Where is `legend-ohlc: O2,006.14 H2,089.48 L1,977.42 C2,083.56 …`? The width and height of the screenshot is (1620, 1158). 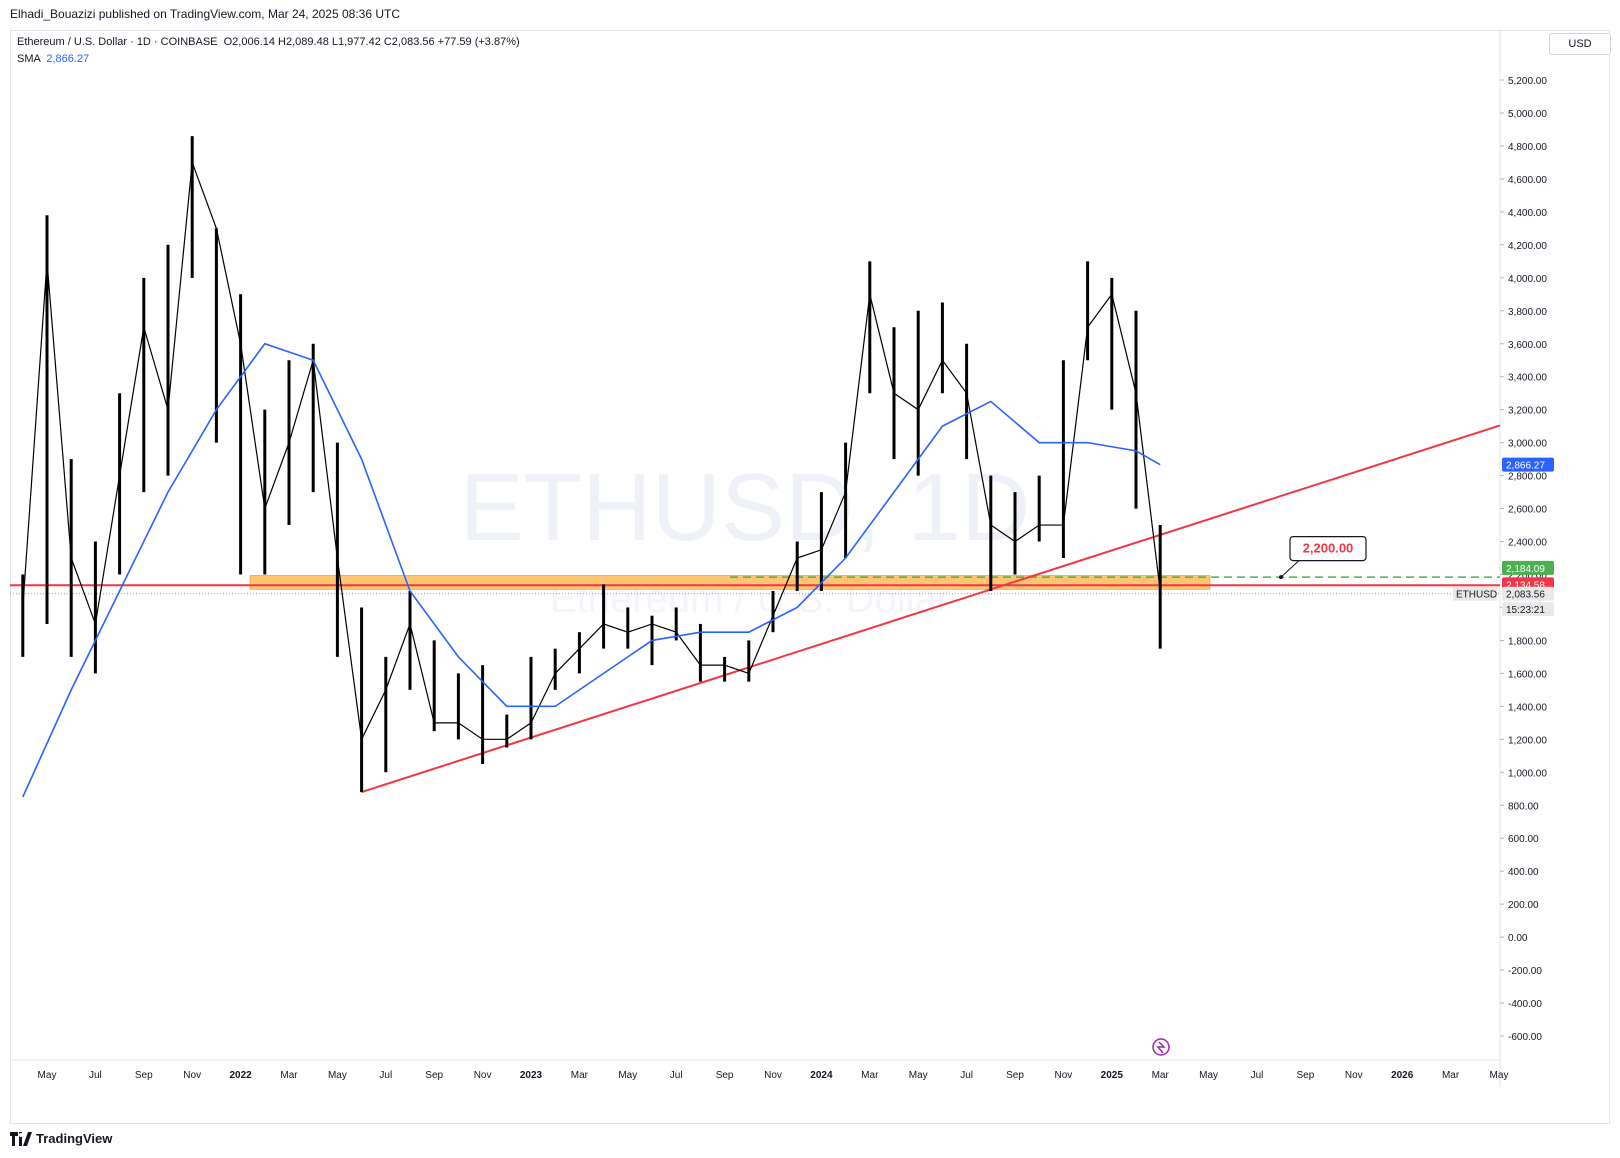
legend-ohlc: O2,006.14 H2,089.48 L1,977.42 C2,083.56 … is located at coordinates (371, 42).